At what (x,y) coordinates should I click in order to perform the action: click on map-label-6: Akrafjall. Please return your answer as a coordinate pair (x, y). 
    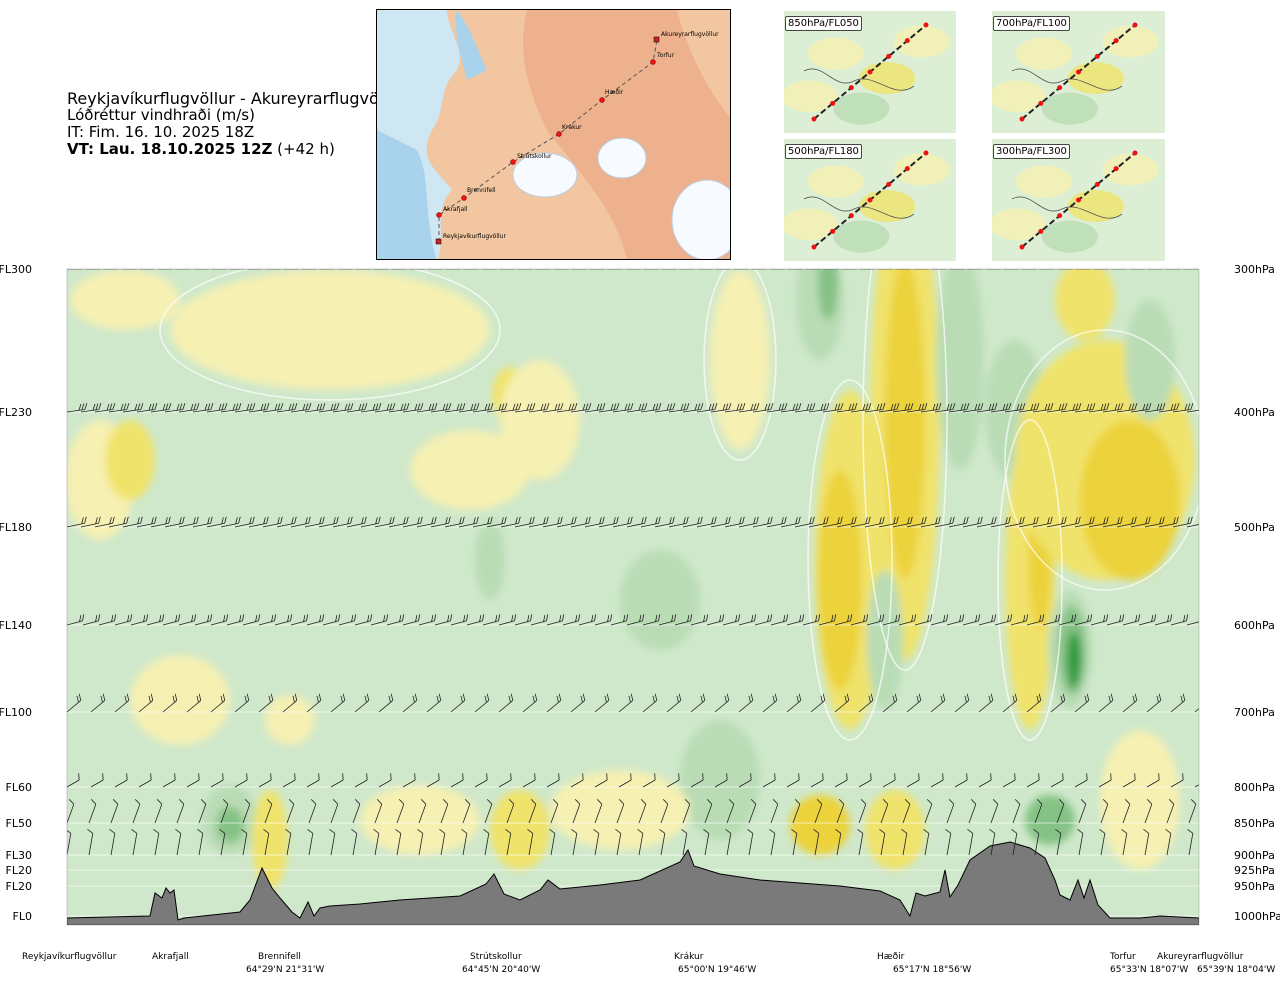
    Looking at the image, I should click on (455, 209).